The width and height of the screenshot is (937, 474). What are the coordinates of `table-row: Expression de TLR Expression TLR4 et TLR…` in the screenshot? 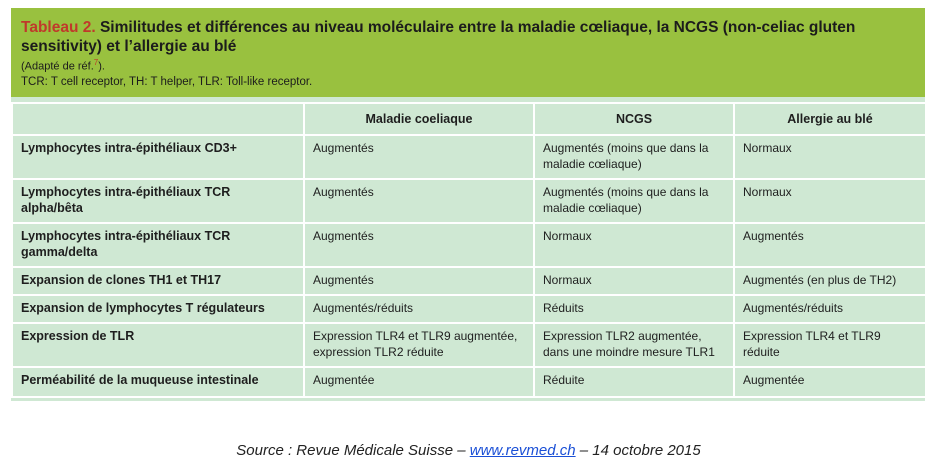 It's located at (469, 345).